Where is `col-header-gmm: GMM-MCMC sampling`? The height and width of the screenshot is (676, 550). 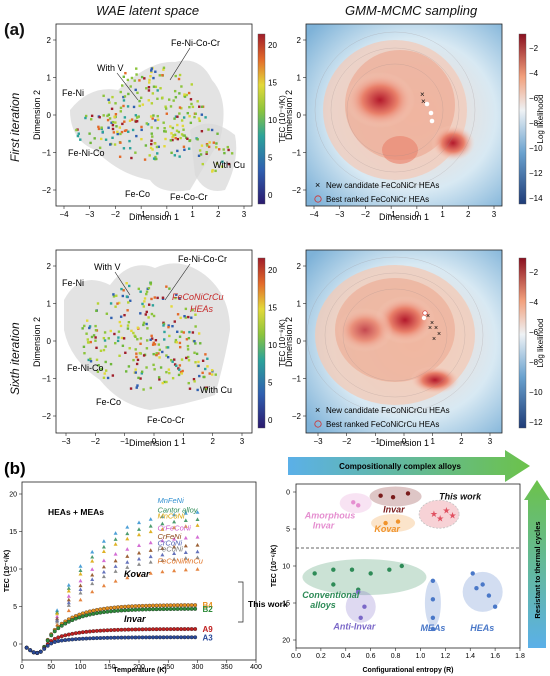
col-header-gmm: GMM-MCMC sampling is located at coordinates (411, 10).